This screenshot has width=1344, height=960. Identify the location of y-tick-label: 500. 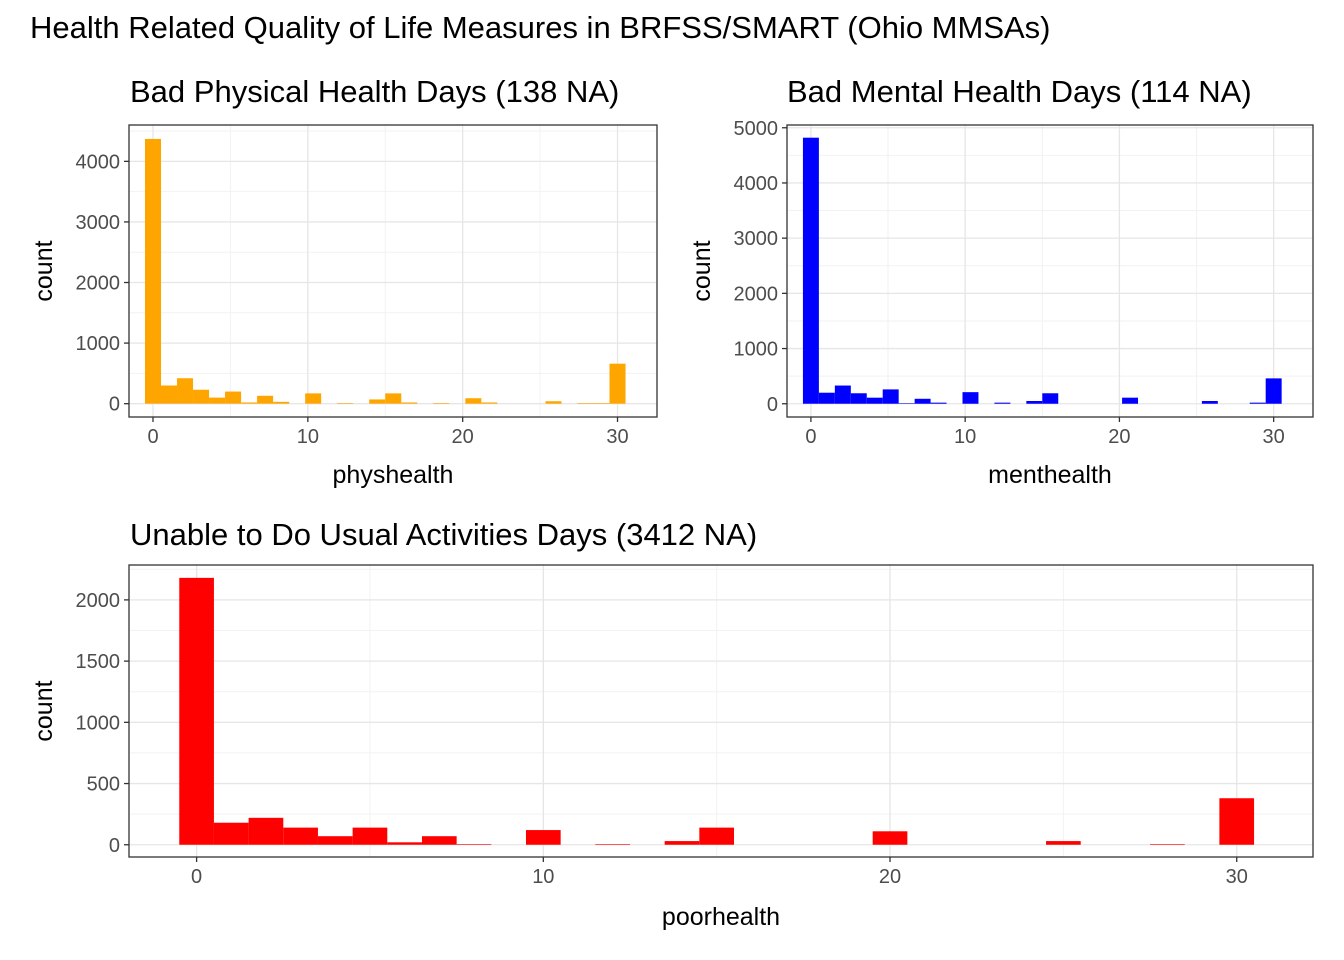
(103, 785).